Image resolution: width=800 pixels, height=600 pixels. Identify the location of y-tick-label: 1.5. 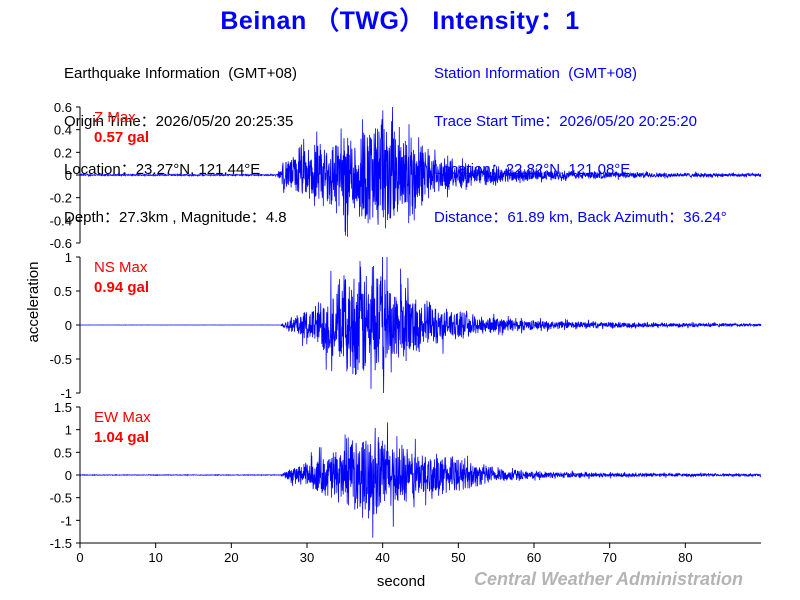
(63, 407).